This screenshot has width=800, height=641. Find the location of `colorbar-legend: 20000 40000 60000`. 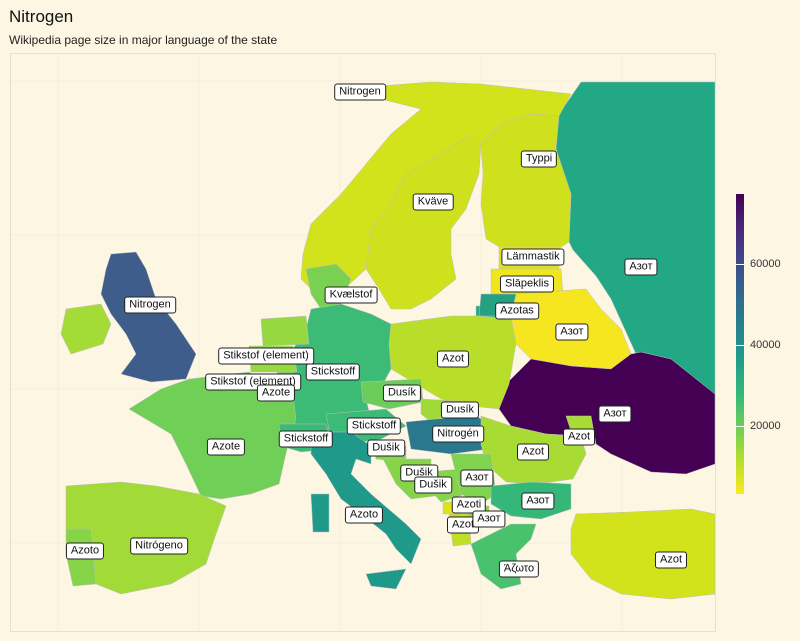

colorbar-legend: 20000 40000 60000 is located at coordinates (766, 345).